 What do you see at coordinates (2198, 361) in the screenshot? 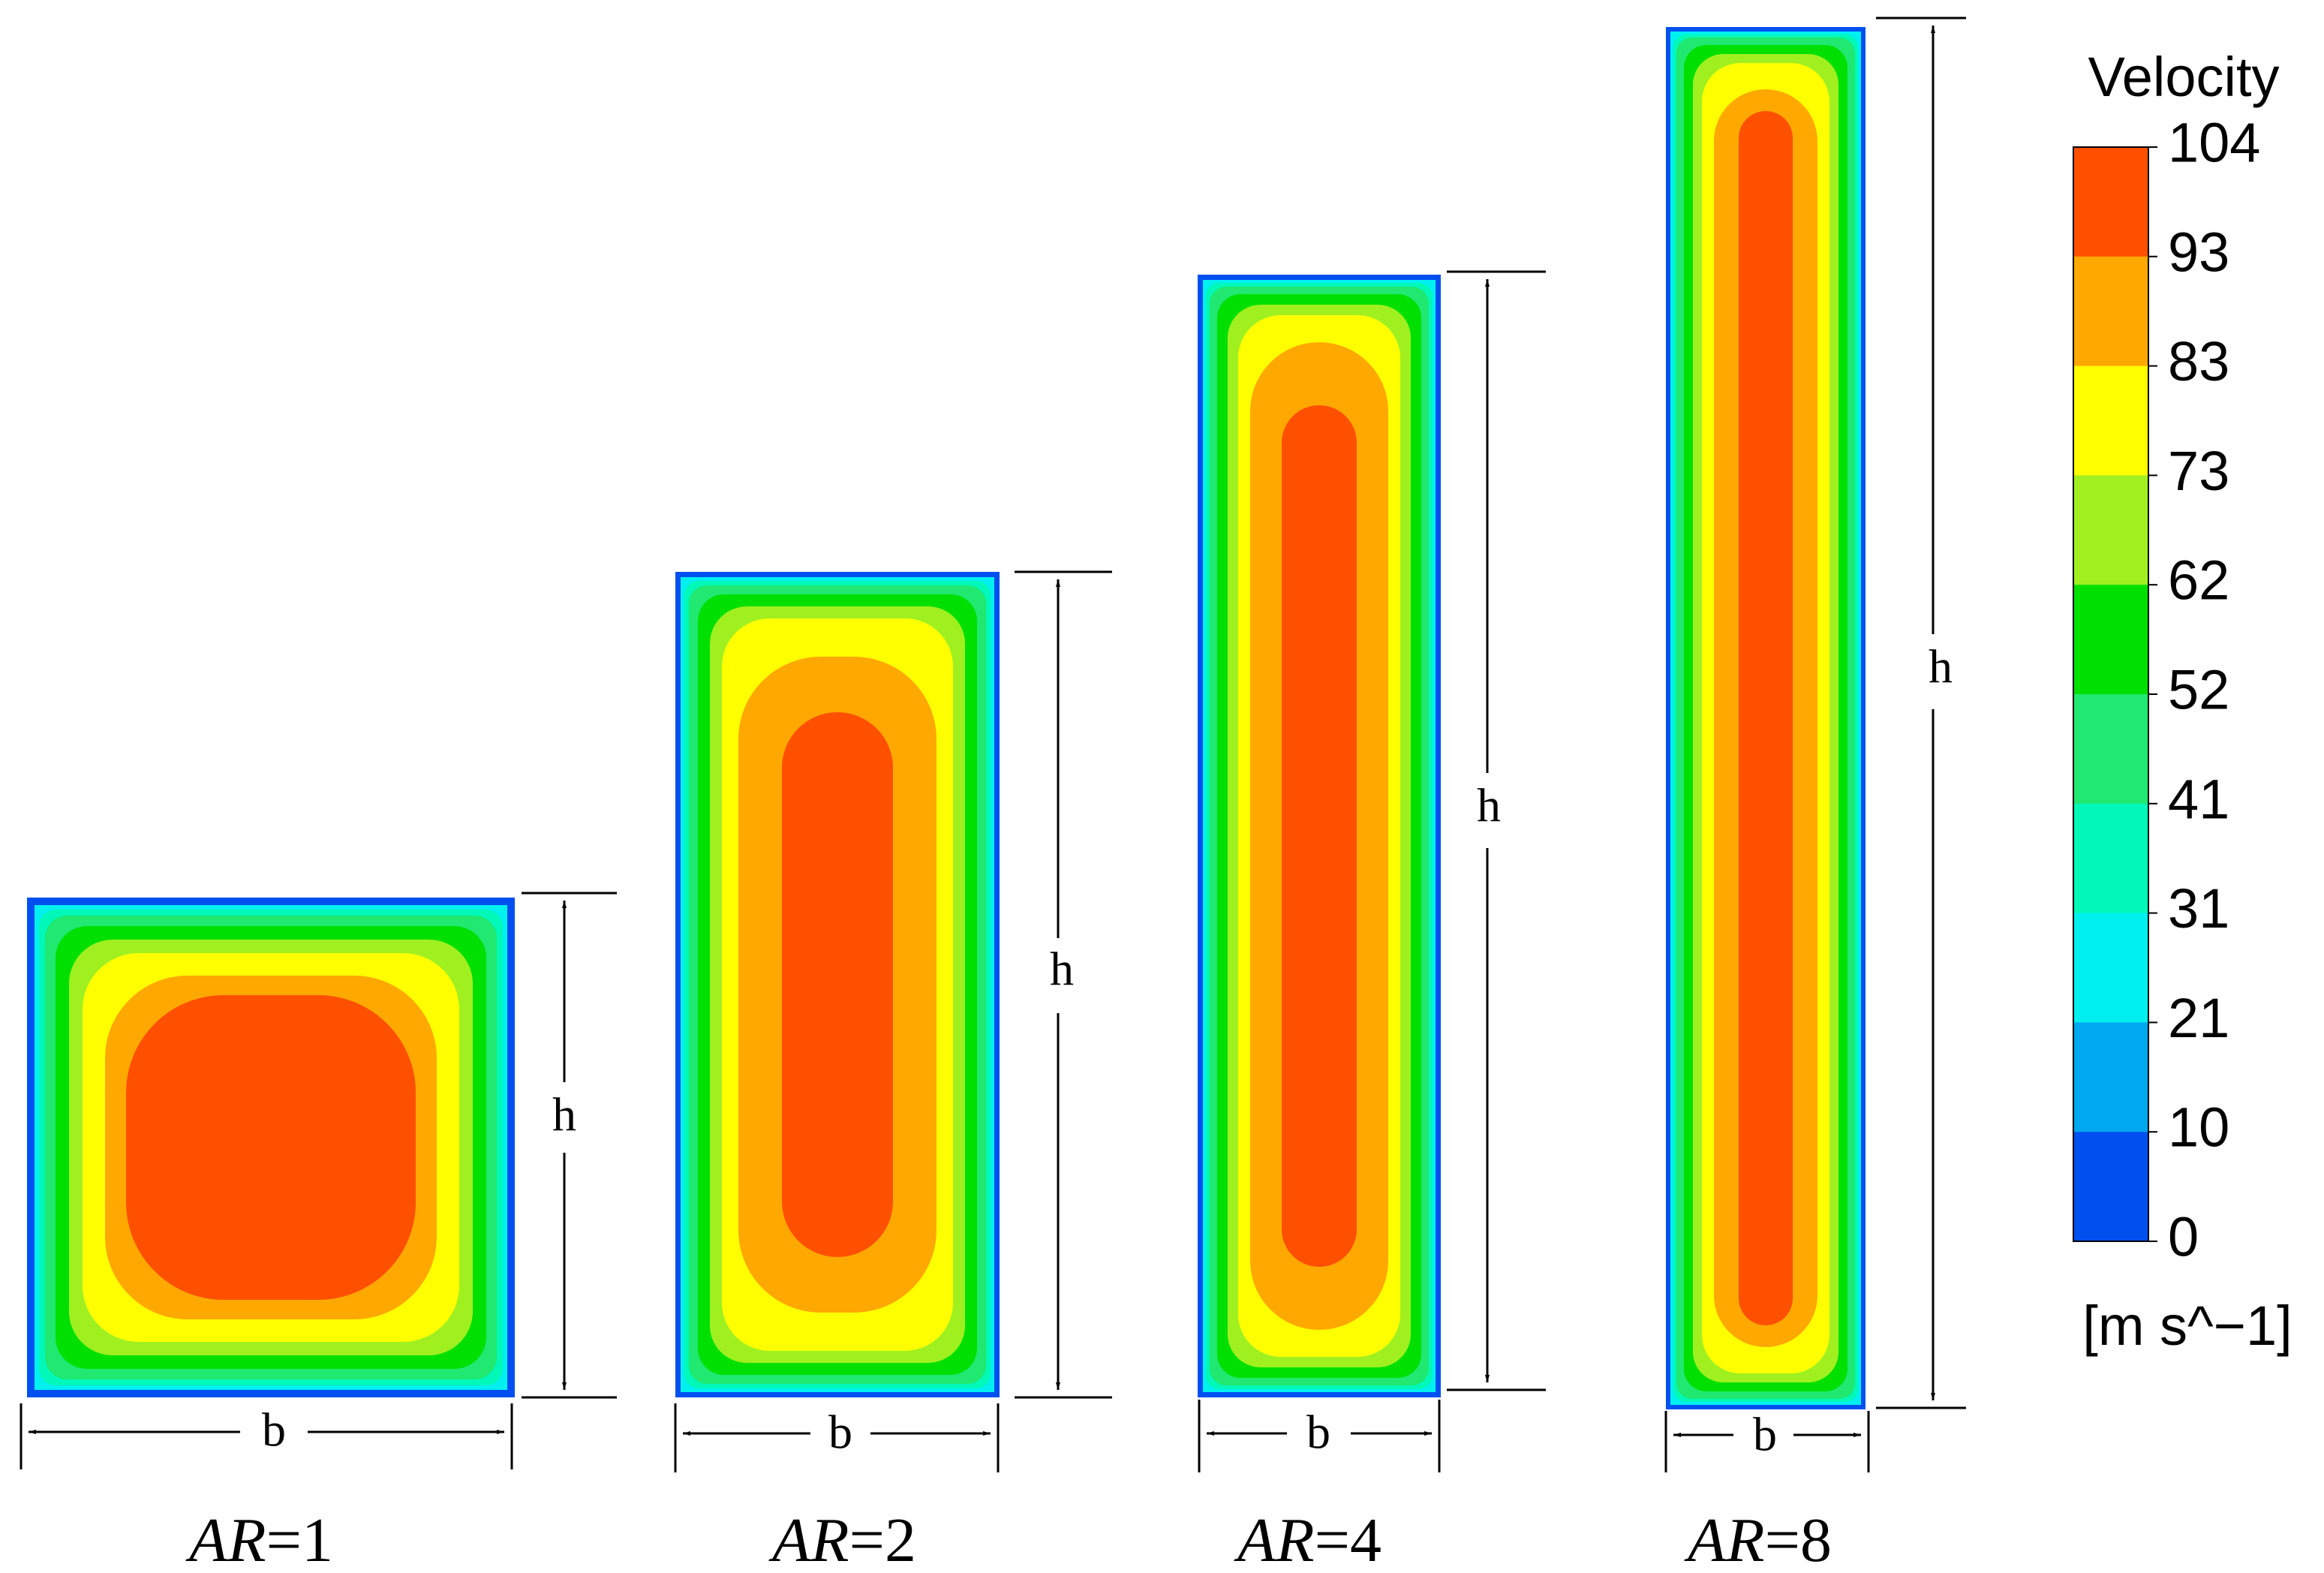
I see `legend-tick-label: 83` at bounding box center [2198, 361].